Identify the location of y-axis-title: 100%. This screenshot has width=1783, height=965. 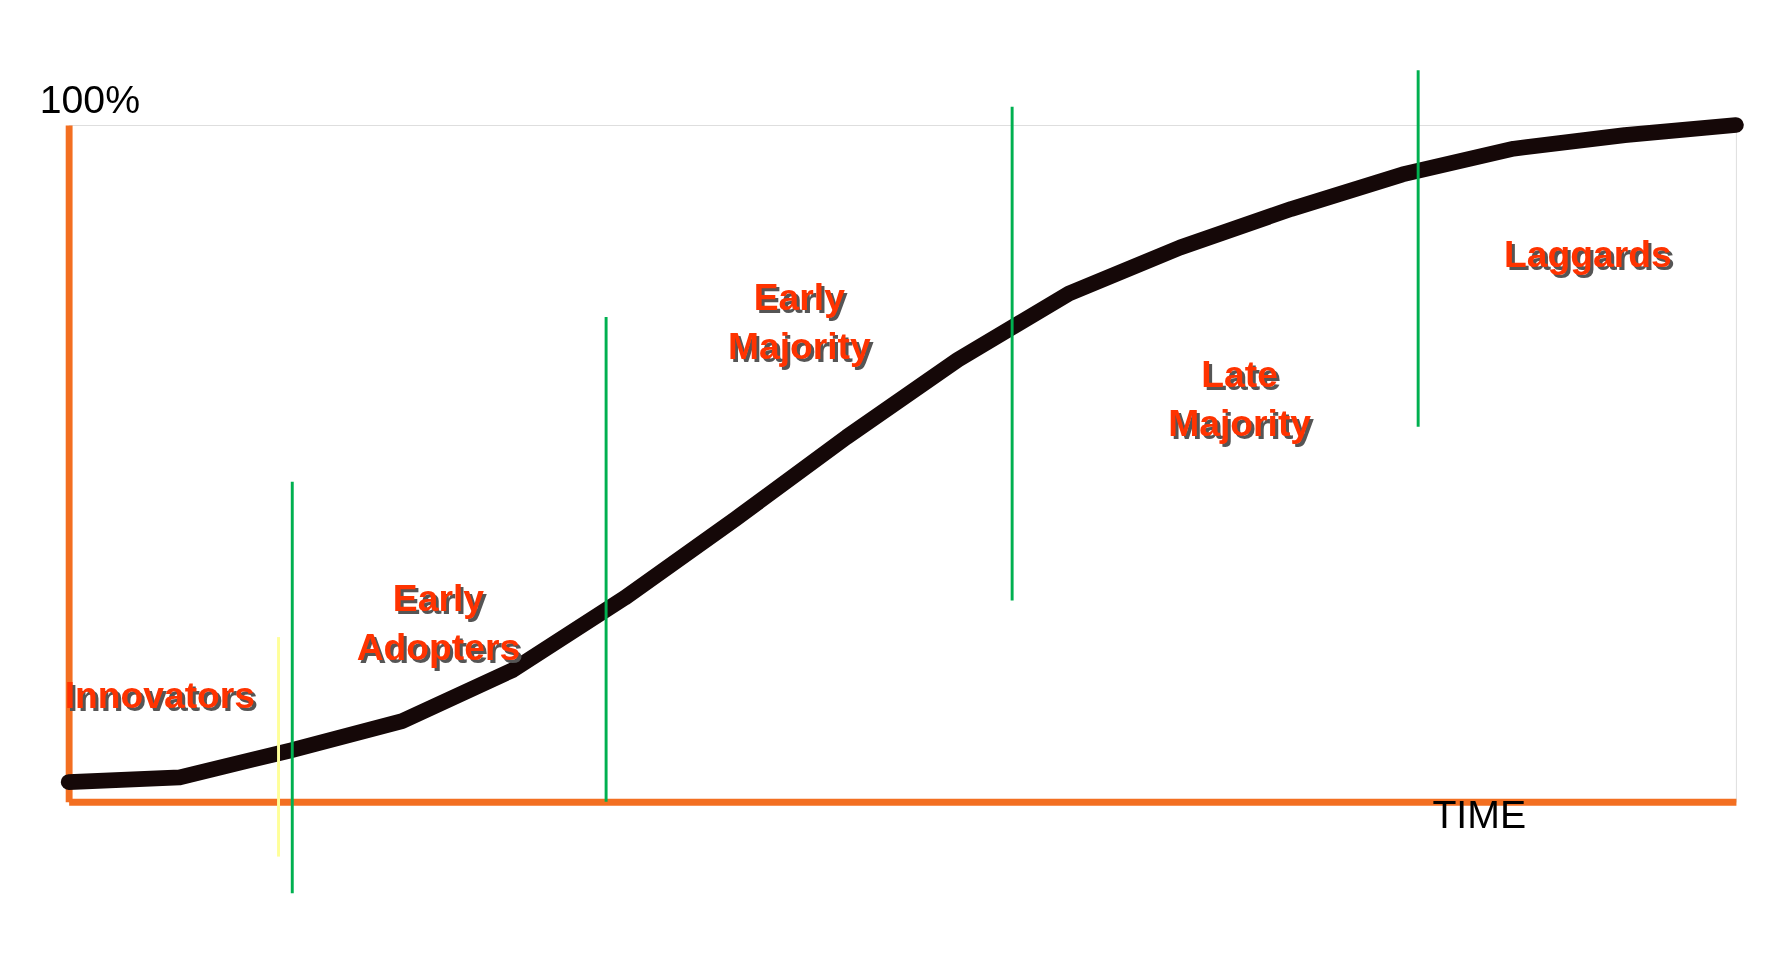
(90, 98).